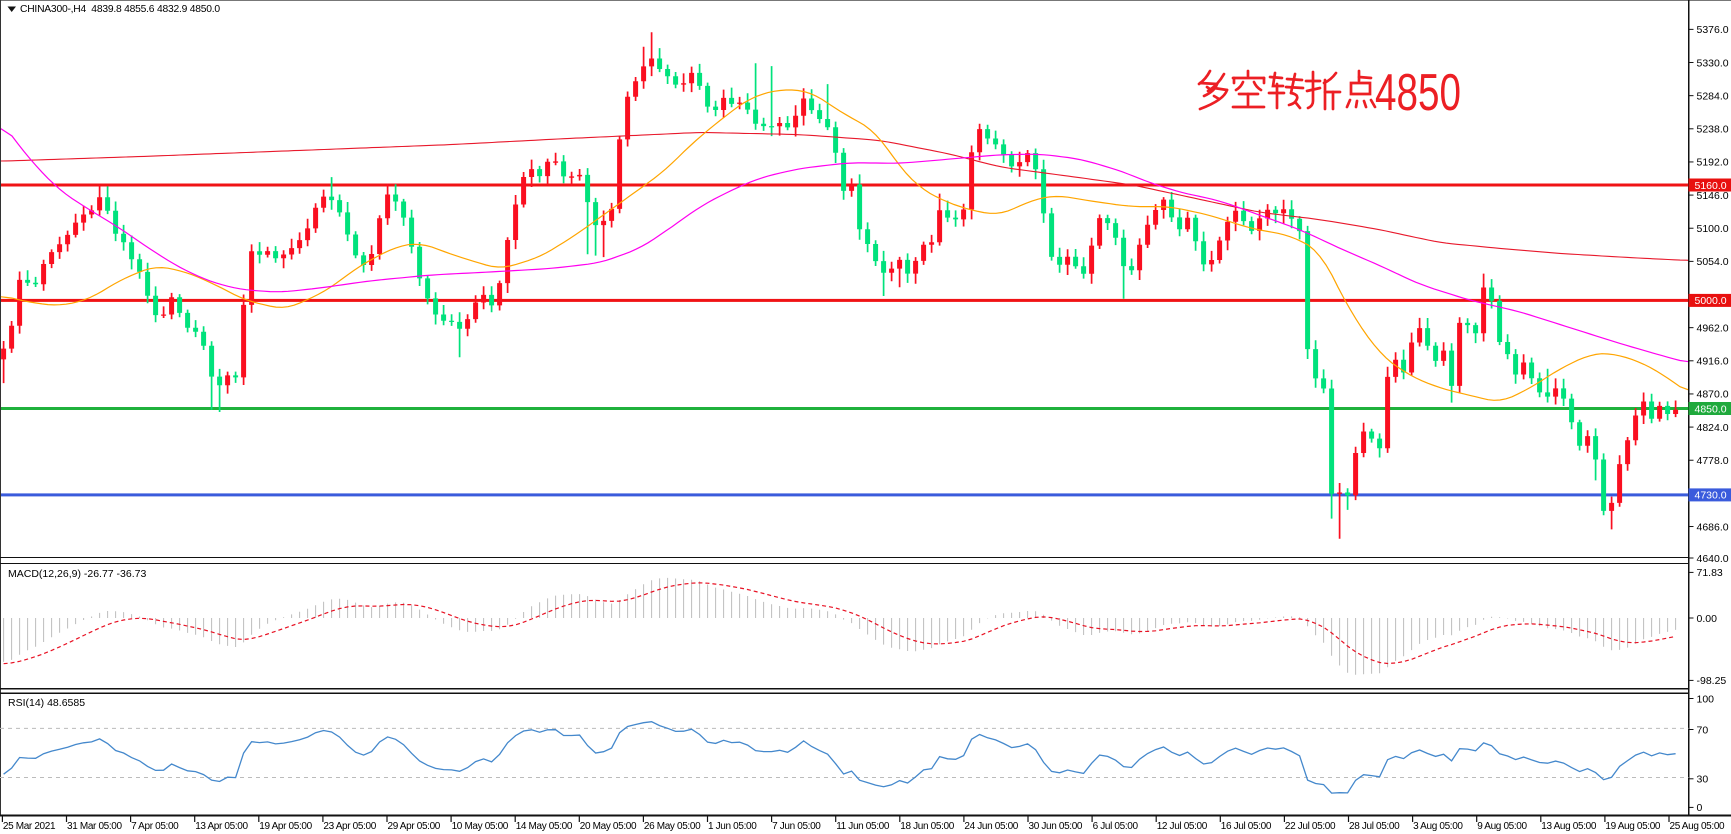 Image resolution: width=1731 pixels, height=834 pixels. Describe the element at coordinates (1713, 30) in the screenshot. I see `svg-text: 5376.0` at that location.